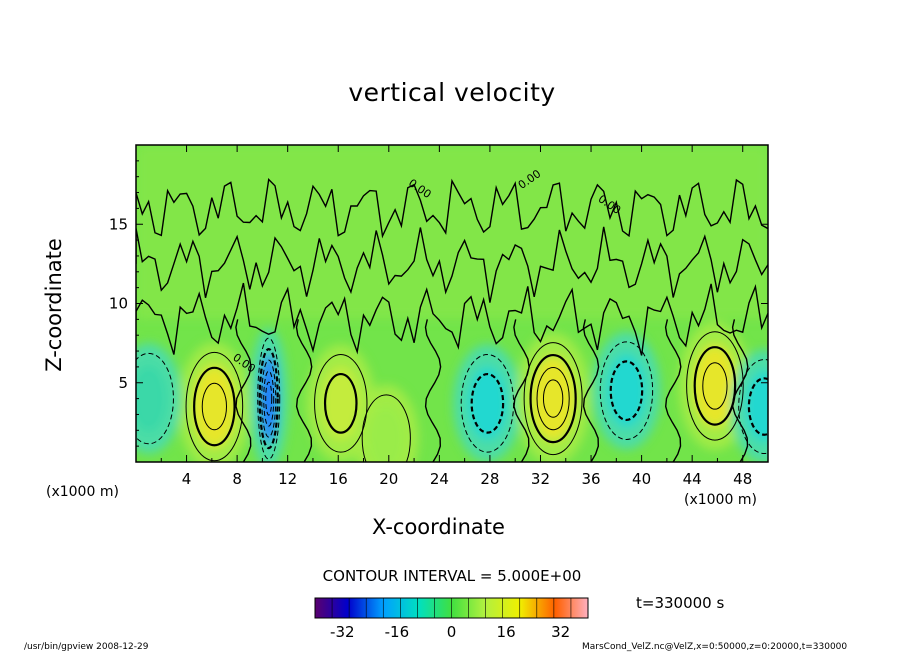 This screenshot has height=654, width=904. What do you see at coordinates (692, 479) in the screenshot?
I see `x-tick-label: 44` at bounding box center [692, 479].